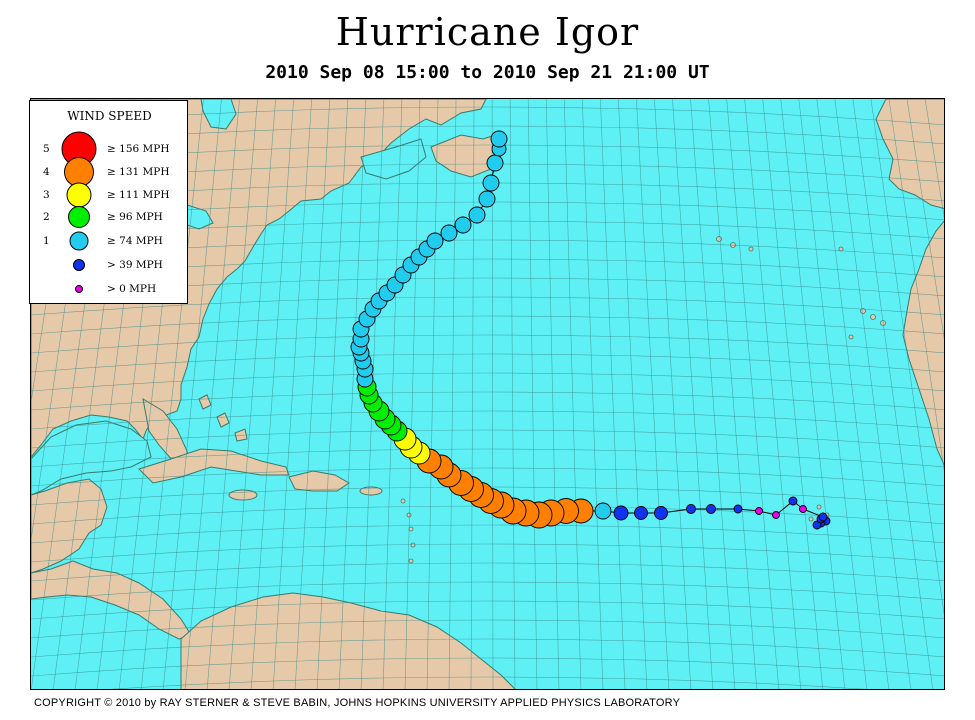 This screenshot has height=720, width=975. I want to click on land-puerto-rico, so click(371, 491).